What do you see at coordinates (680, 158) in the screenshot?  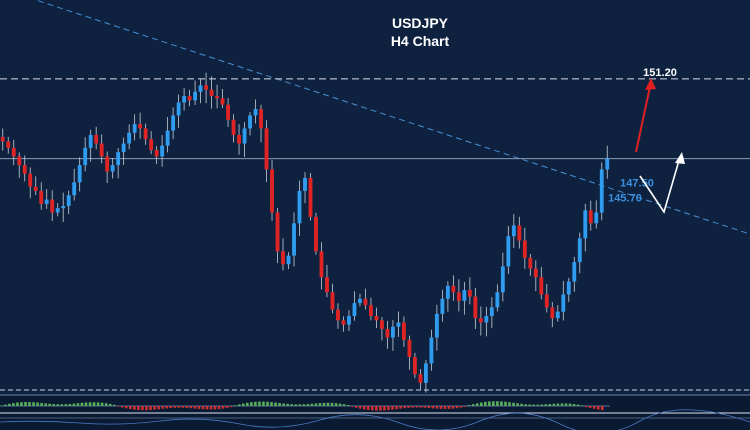 I see `white-arrow-head` at bounding box center [680, 158].